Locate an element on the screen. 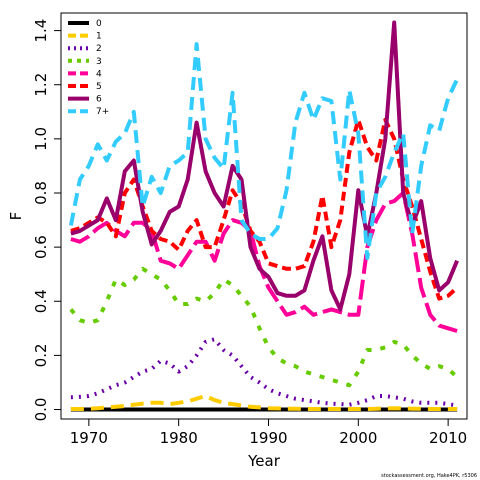  y-tick-label: 0.6 is located at coordinates (41, 247).